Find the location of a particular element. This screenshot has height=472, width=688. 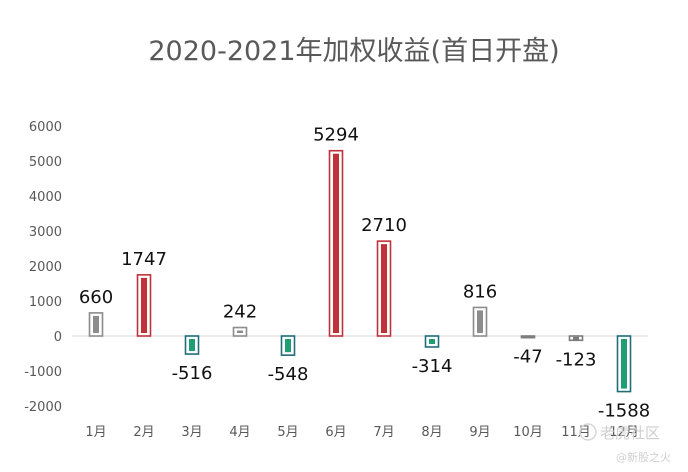

data-label: -516 is located at coordinates (192, 373).